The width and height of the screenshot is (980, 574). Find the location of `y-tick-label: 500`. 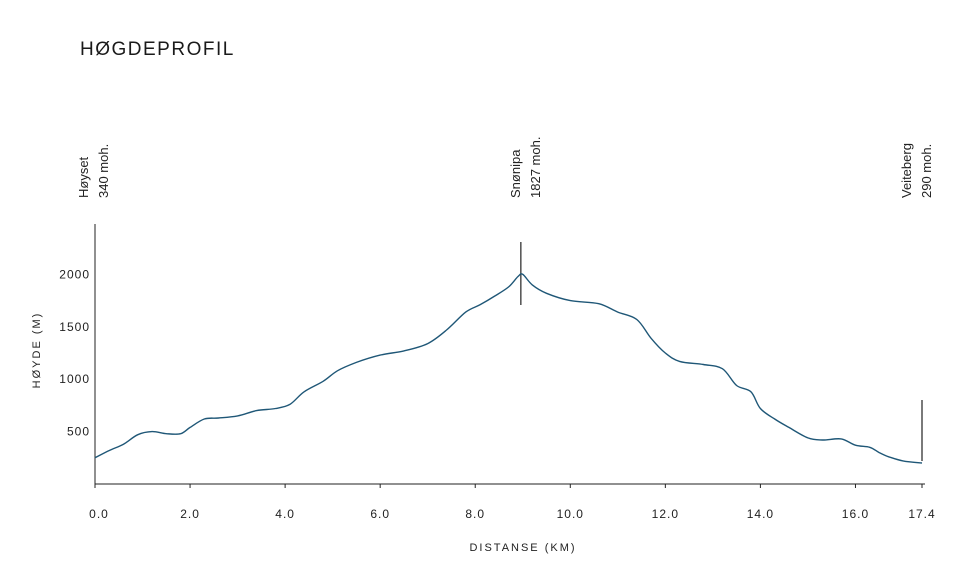

y-tick-label: 500 is located at coordinates (78, 432).